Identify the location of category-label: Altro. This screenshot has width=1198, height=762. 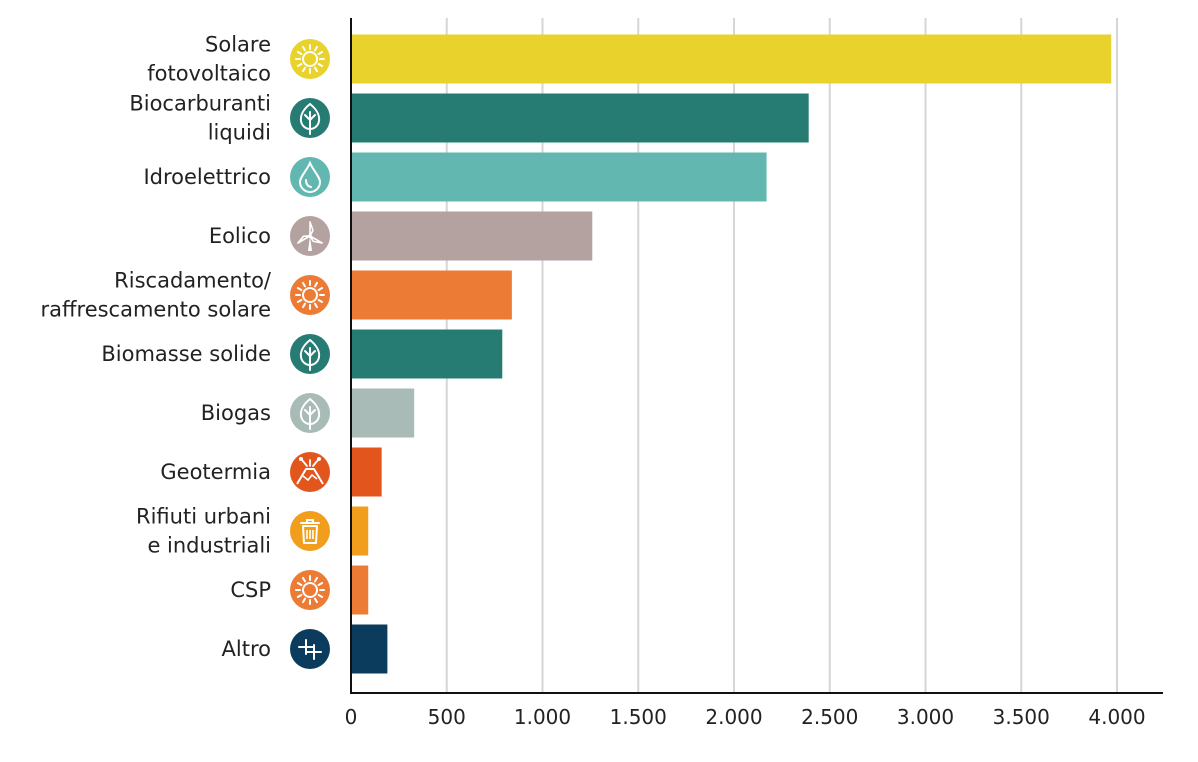
(246, 649).